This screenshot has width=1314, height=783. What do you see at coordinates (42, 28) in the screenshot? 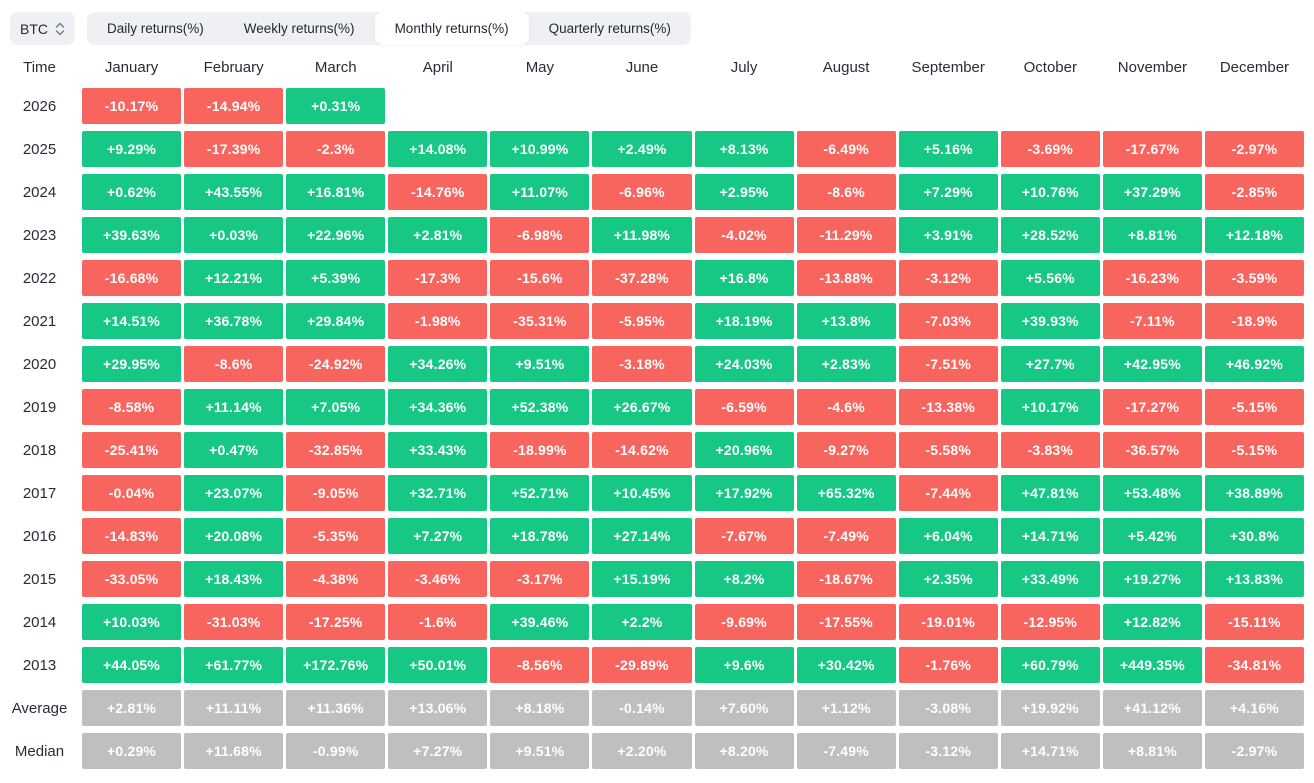
I see `symbol-select: BTC` at bounding box center [42, 28].